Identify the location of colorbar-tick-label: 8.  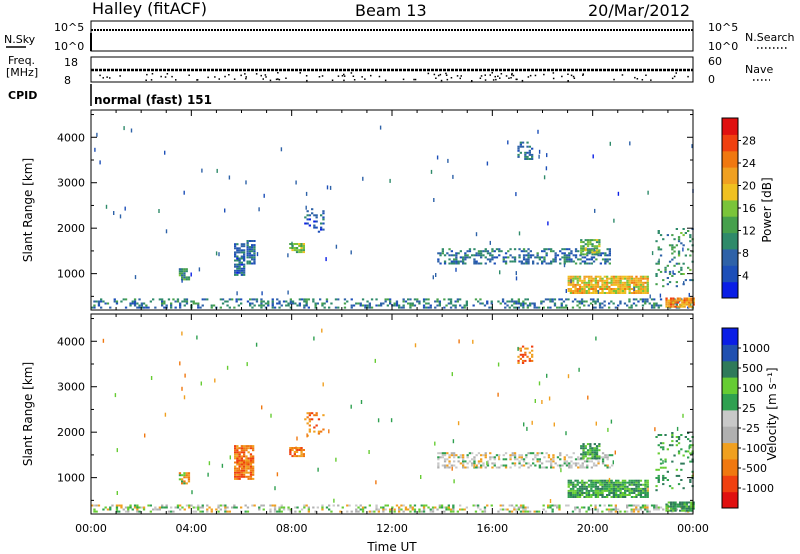
(745, 253).